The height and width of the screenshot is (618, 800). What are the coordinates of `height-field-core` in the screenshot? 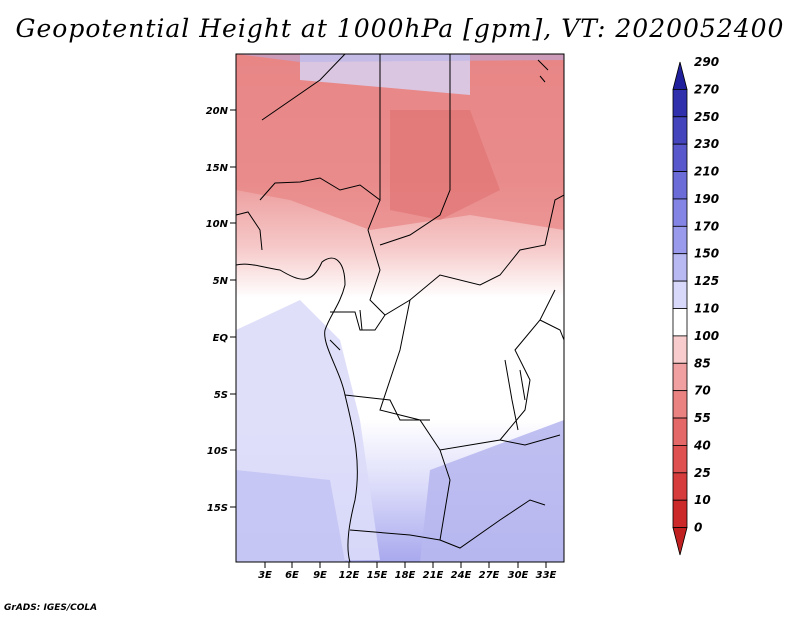 It's located at (445, 165).